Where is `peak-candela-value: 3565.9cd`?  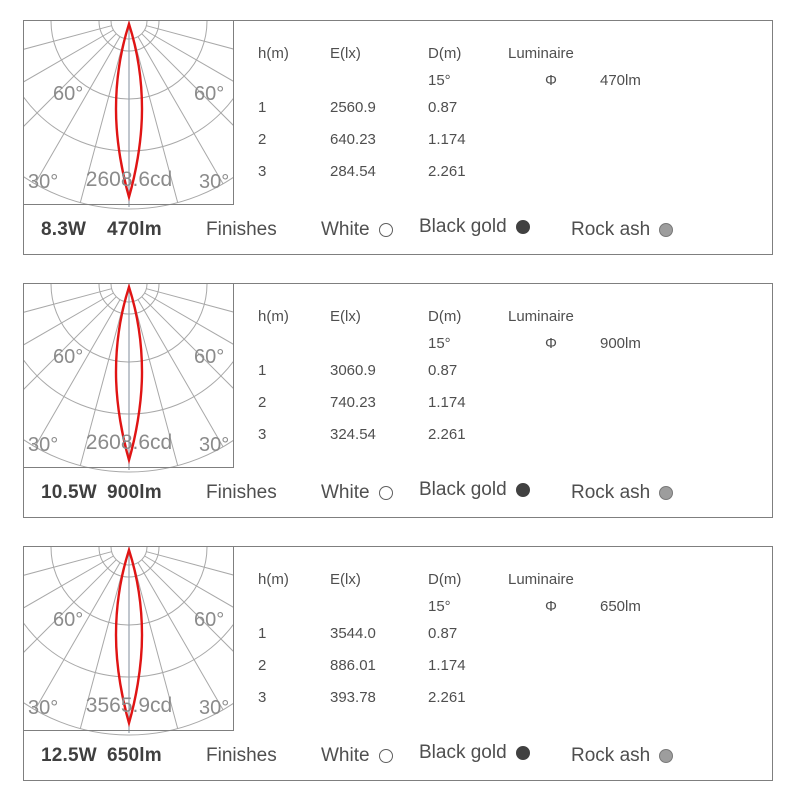 peak-candela-value: 3565.9cd is located at coordinates (129, 705).